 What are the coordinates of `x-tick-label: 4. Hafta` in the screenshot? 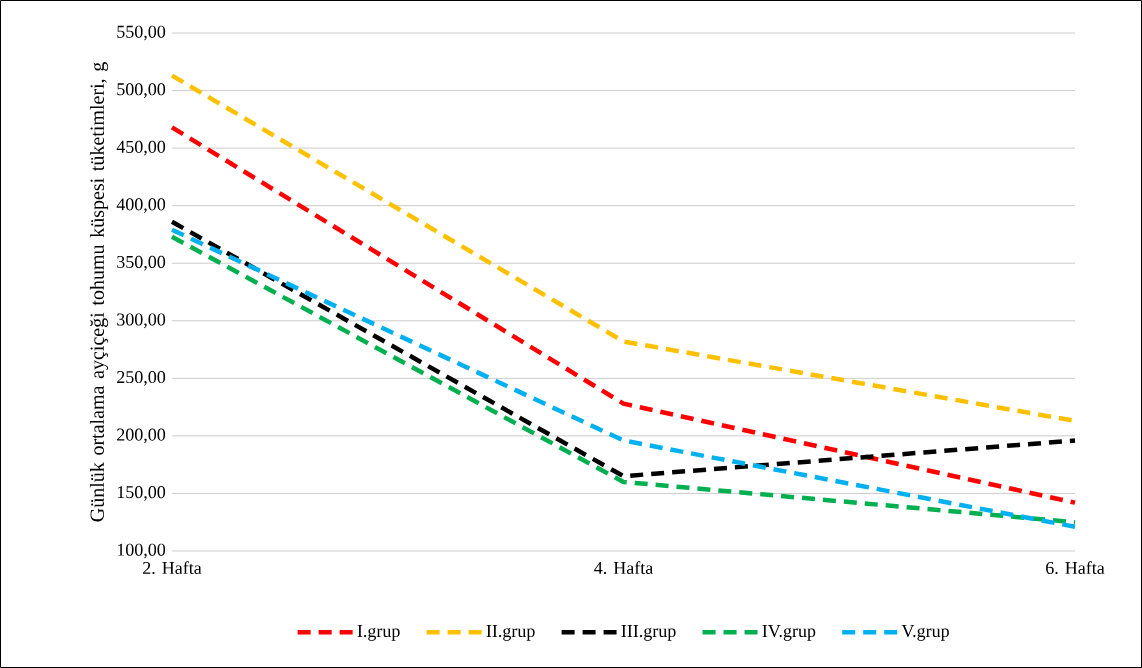 It's located at (623, 568).